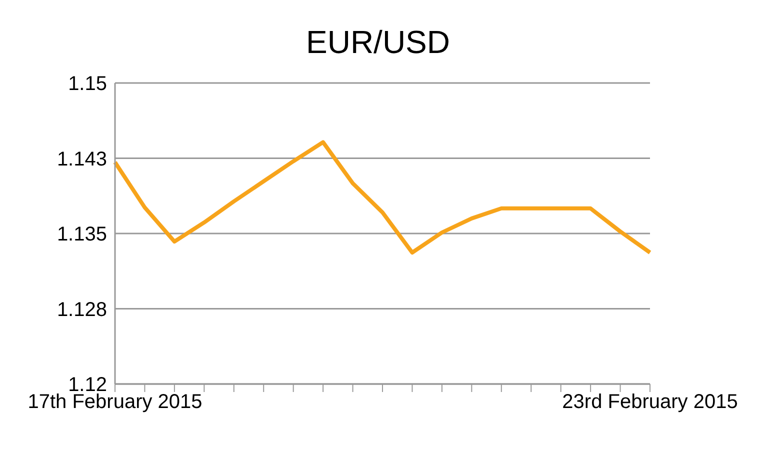 Image resolution: width=770 pixels, height=452 pixels. Describe the element at coordinates (81, 235) in the screenshot. I see `y-tick-label: 1.135` at that location.